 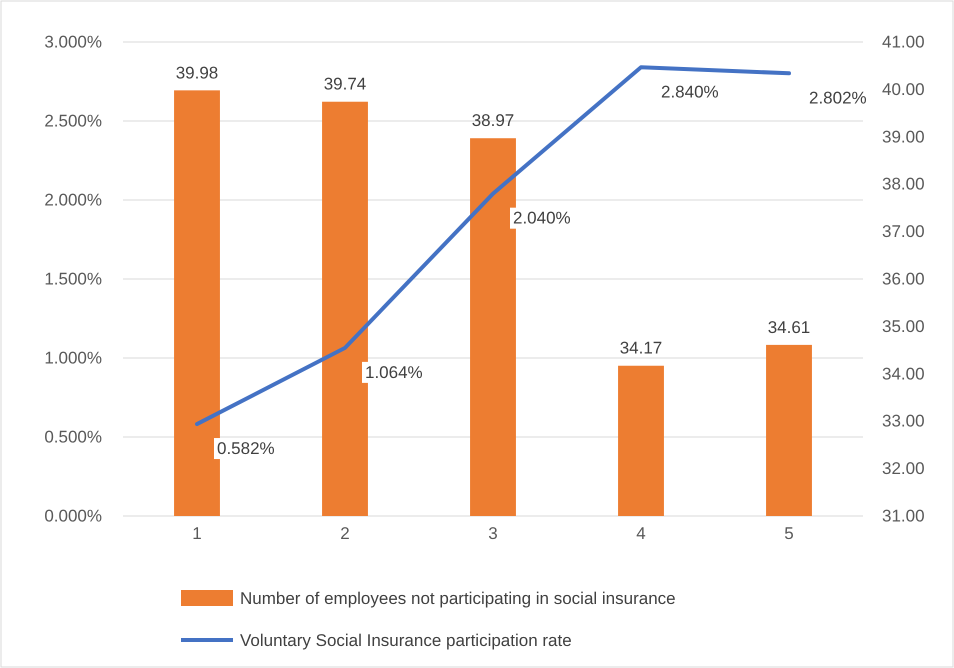 What do you see at coordinates (903, 421) in the screenshot?
I see `y2-tick-label: 33.00` at bounding box center [903, 421].